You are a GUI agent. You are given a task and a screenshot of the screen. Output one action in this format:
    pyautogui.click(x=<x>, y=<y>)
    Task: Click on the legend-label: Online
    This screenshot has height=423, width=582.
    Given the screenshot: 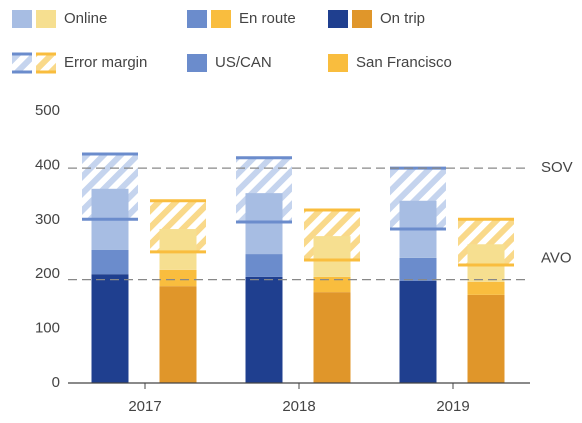 What is the action you would take?
    pyautogui.click(x=85, y=18)
    